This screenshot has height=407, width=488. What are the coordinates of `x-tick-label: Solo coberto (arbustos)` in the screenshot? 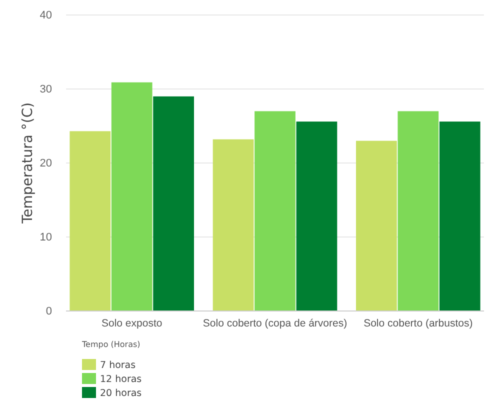 It's located at (418, 323).